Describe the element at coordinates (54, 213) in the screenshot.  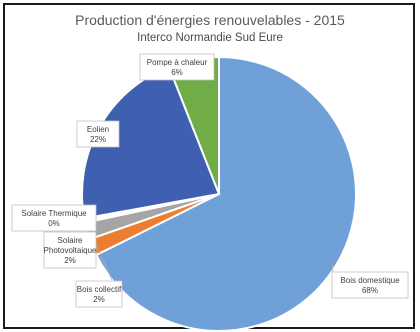
I see `slice-name-label: Solaire Thermique` at that location.